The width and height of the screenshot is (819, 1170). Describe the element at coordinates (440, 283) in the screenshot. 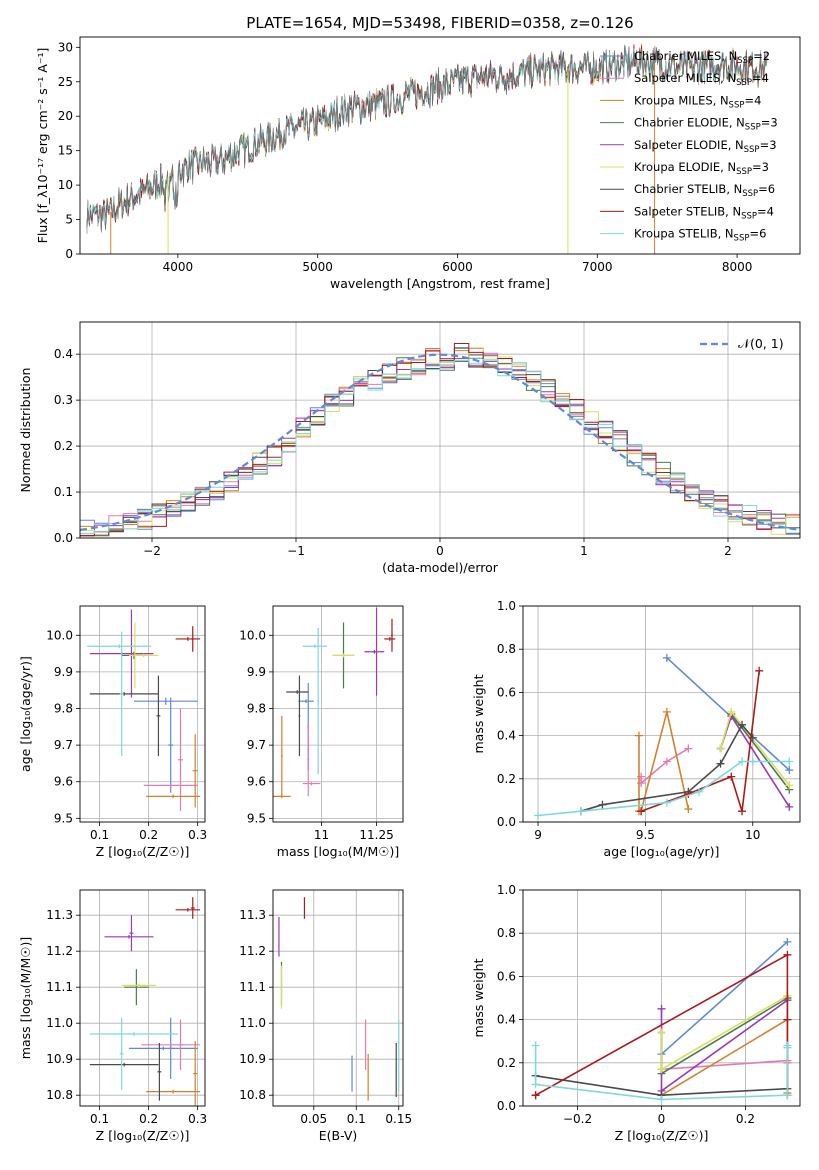

I see `x-axis-label: wavelength [Angstrom, rest frame]` at that location.